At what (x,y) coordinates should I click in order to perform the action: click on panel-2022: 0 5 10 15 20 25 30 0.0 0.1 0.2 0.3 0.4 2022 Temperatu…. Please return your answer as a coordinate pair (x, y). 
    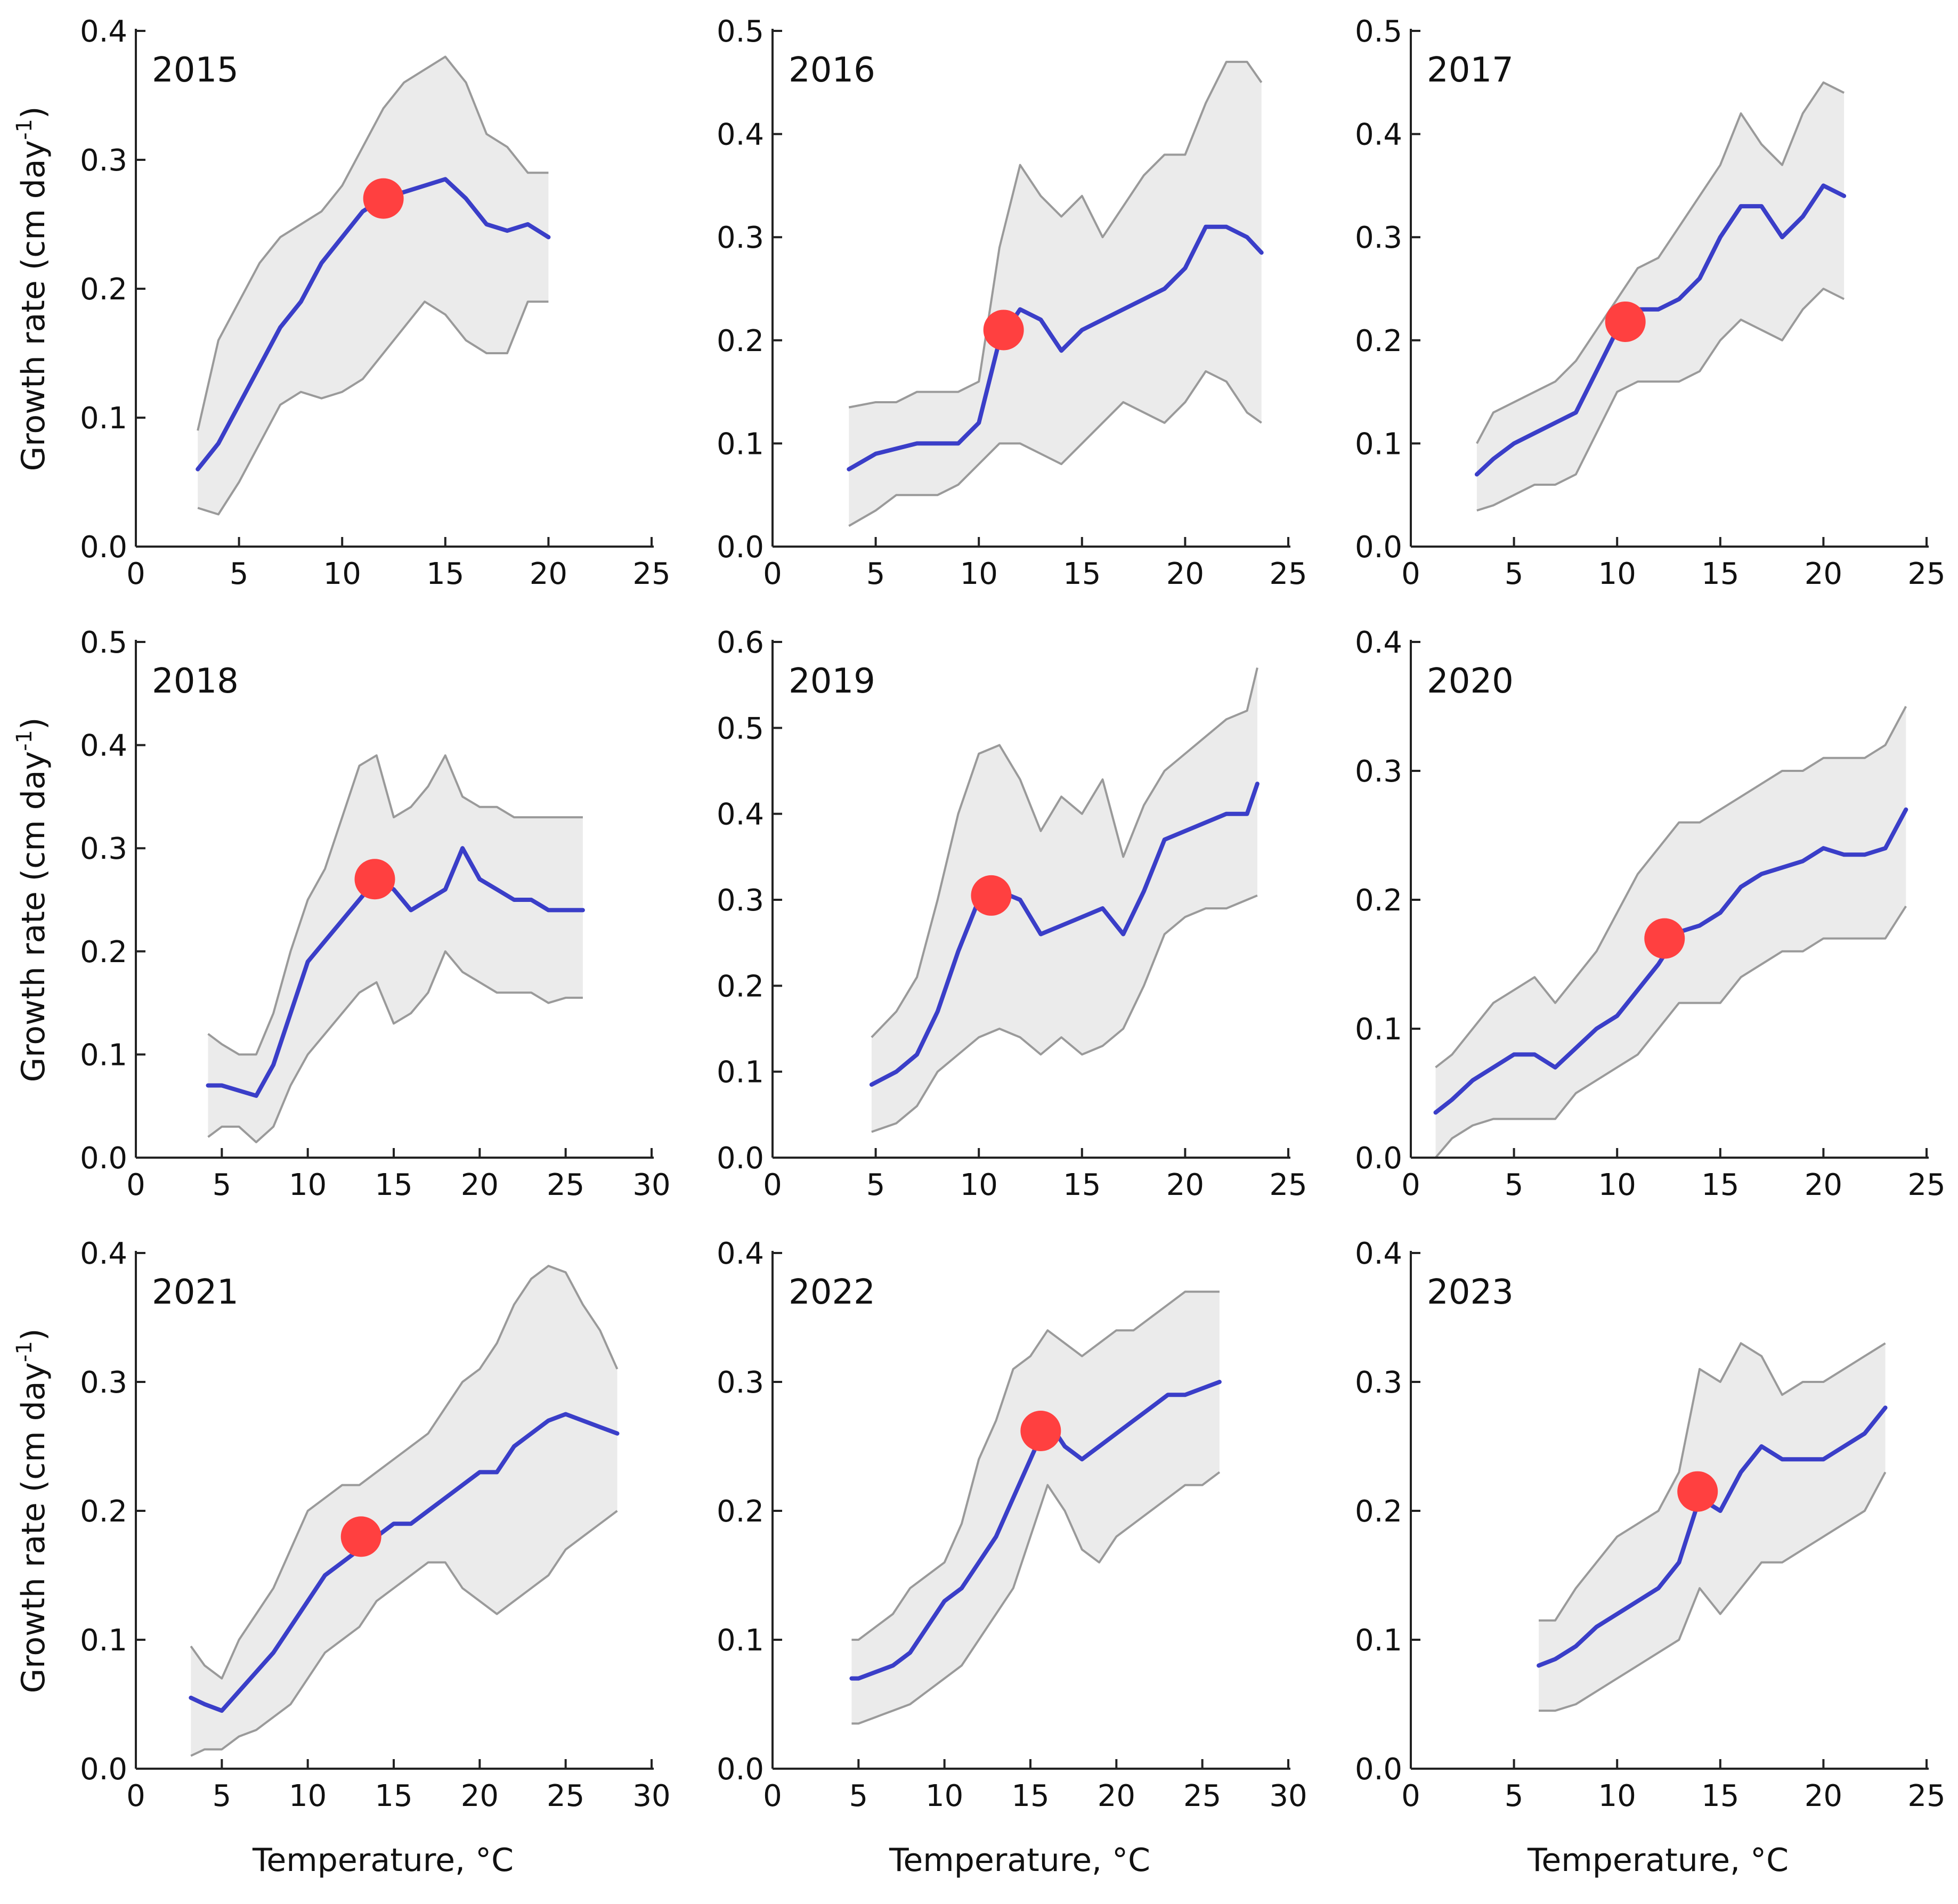
    Looking at the image, I should click on (1012, 1557).